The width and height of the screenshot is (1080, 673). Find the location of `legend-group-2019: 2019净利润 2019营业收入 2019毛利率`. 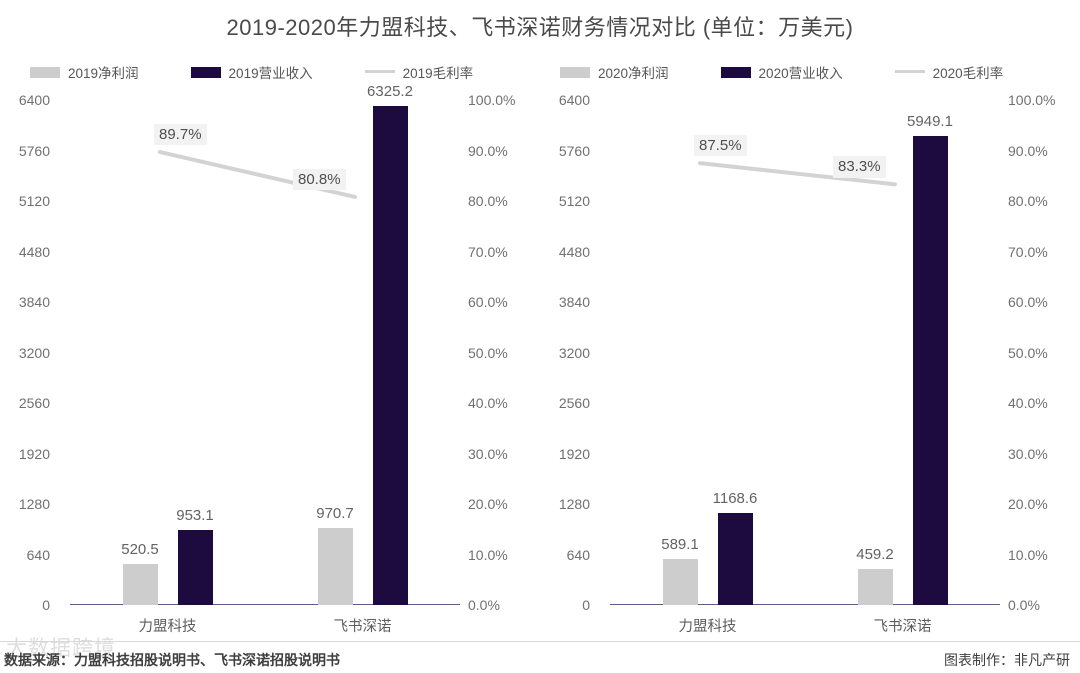

legend-group-2019: 2019净利润 2019营业收入 2019毛利率 is located at coordinates (251, 72).